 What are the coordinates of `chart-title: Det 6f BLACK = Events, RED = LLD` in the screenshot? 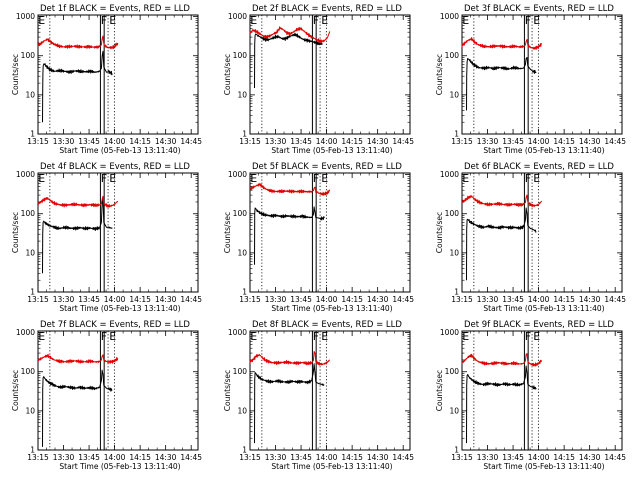 It's located at (539, 167).